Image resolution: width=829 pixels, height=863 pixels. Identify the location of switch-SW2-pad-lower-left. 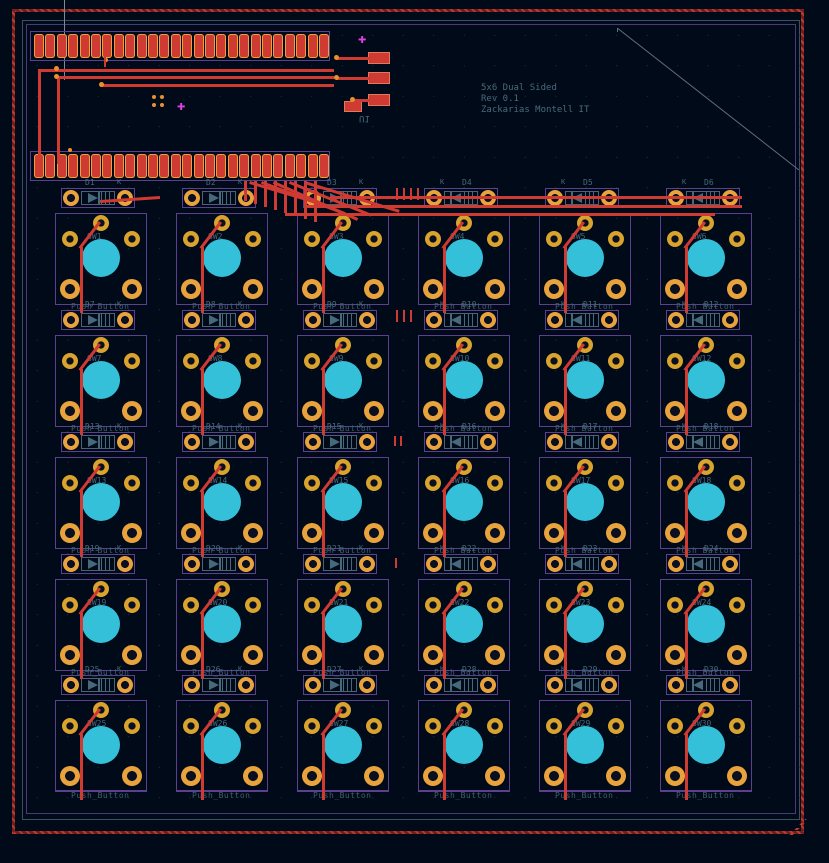
(191, 289).